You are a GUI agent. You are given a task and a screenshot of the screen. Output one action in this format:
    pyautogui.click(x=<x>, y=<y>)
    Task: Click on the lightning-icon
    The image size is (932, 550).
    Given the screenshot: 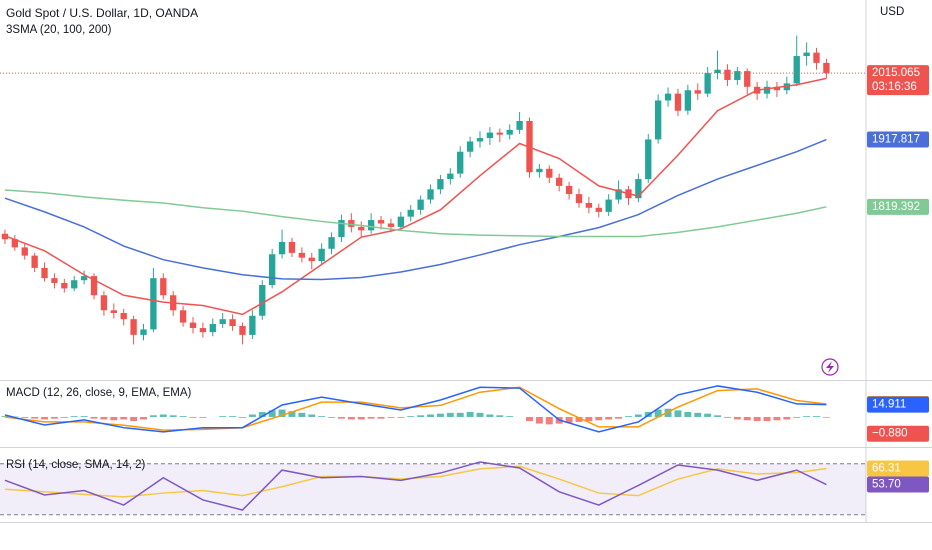 What is the action you would take?
    pyautogui.click(x=830, y=367)
    